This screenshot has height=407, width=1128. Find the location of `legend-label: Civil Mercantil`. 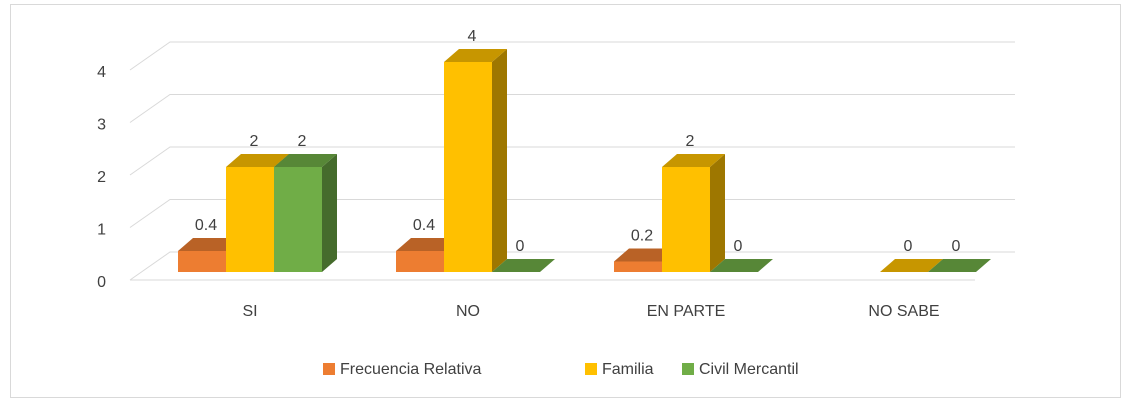

legend-label: Civil Mercantil is located at coordinates (749, 369).